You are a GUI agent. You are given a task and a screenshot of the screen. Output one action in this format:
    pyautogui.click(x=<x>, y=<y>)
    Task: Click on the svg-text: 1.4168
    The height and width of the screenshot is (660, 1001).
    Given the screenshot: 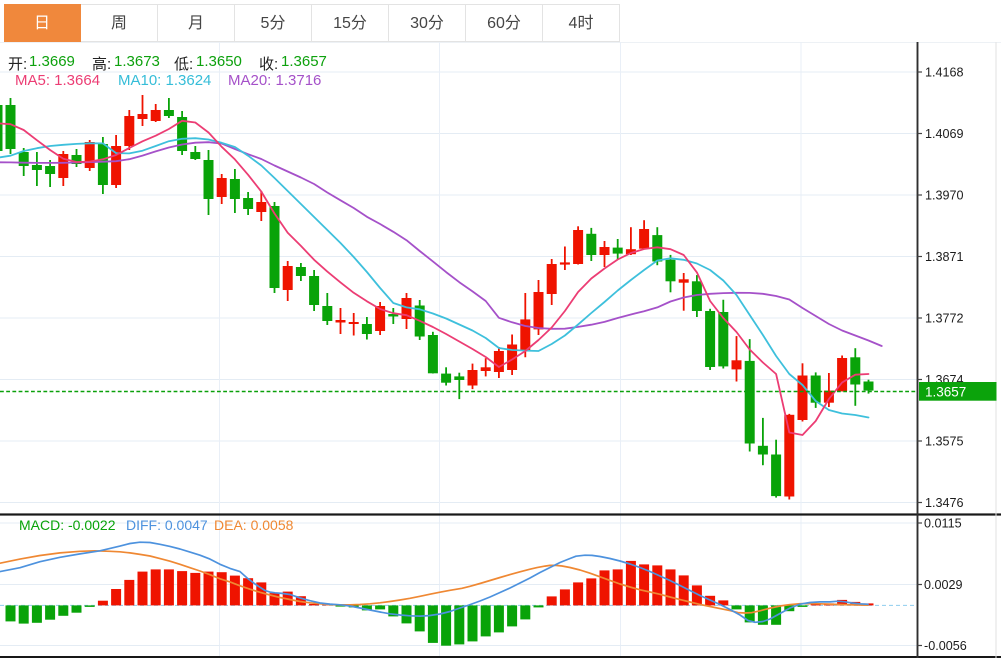 What is the action you would take?
    pyautogui.click(x=944, y=73)
    